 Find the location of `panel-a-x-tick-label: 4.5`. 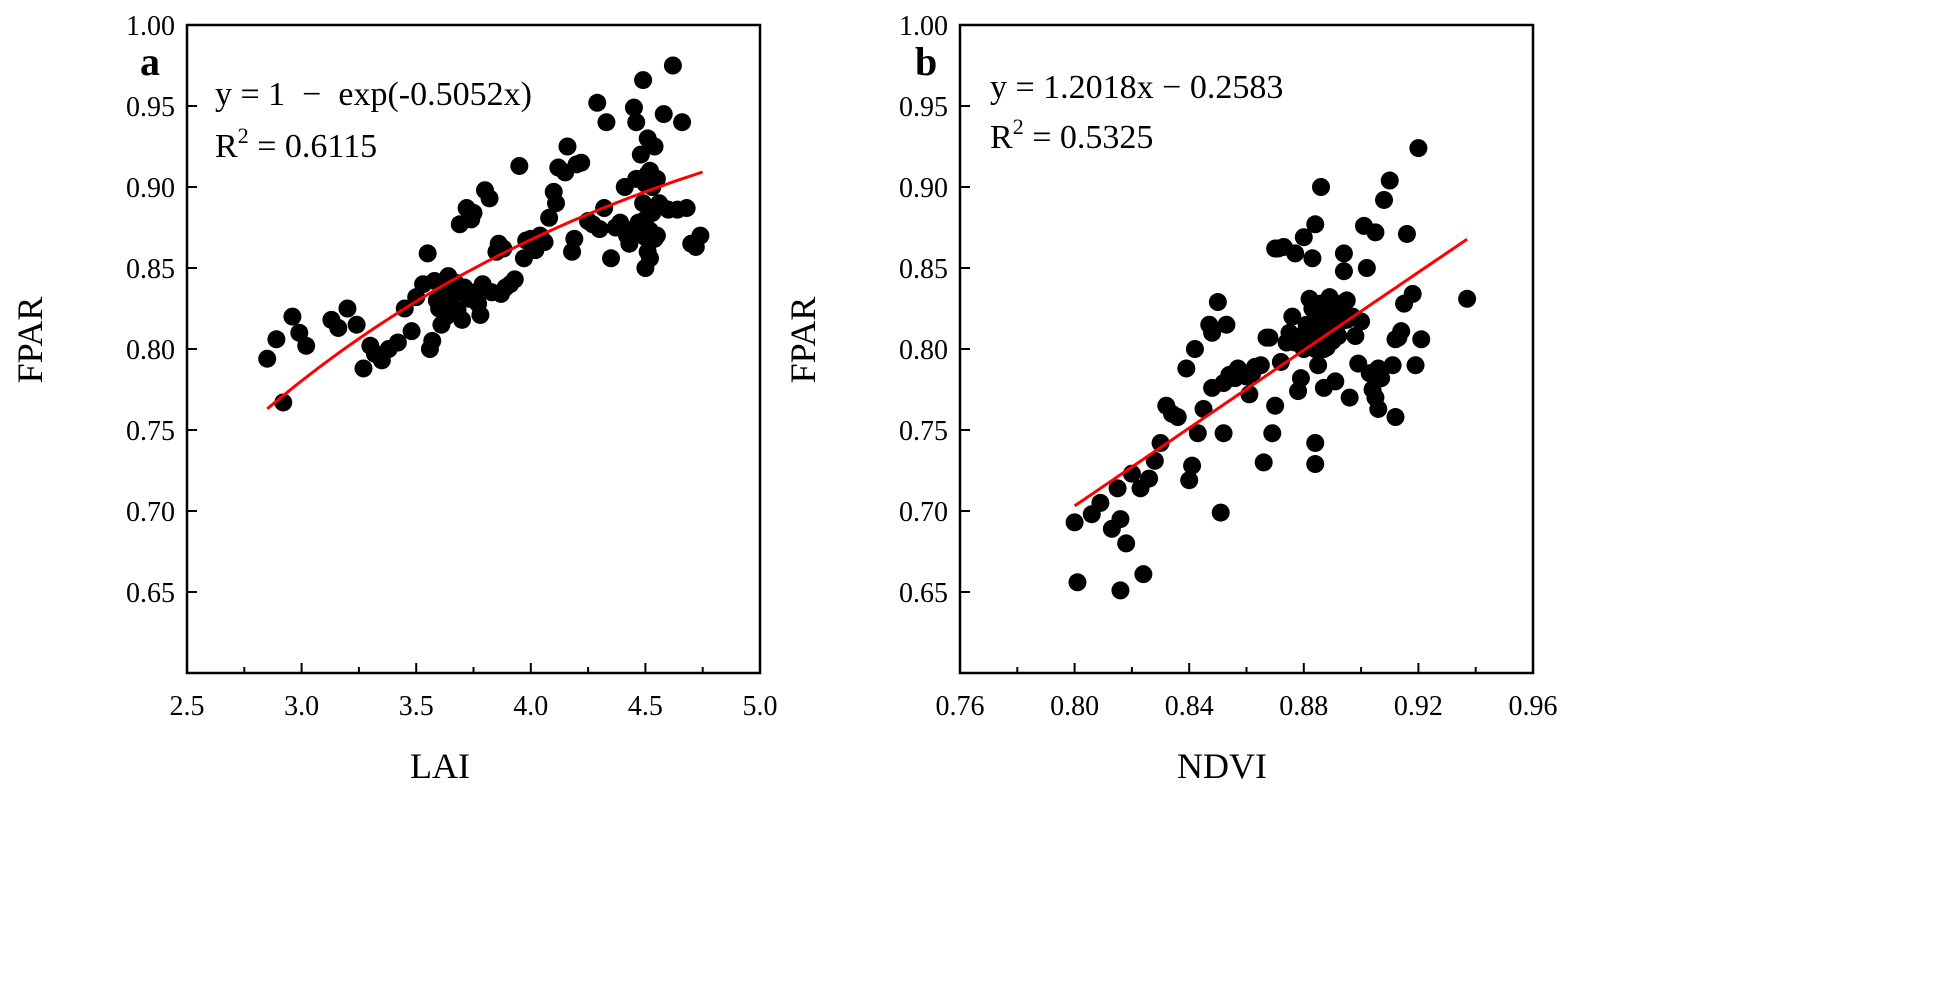

panel-a-x-tick-label: 4.5 is located at coordinates (645, 706).